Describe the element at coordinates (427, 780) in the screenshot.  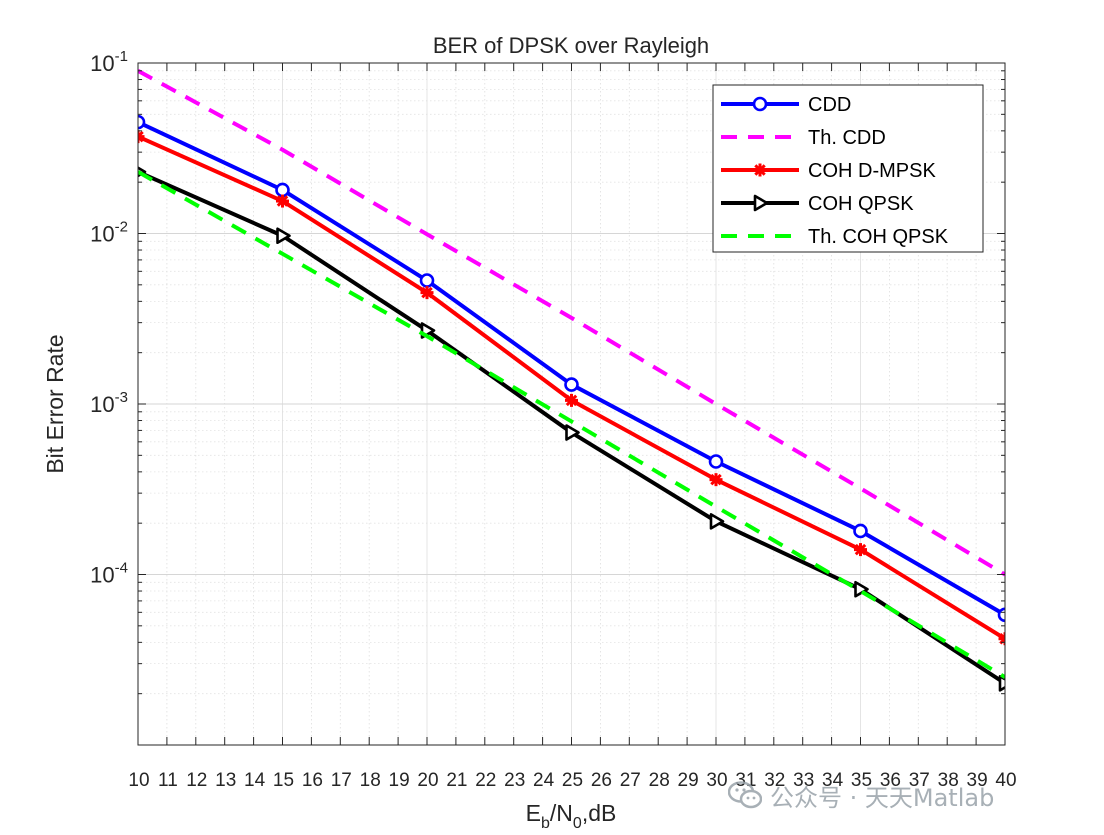
I see `x-tick-label: 20` at that location.